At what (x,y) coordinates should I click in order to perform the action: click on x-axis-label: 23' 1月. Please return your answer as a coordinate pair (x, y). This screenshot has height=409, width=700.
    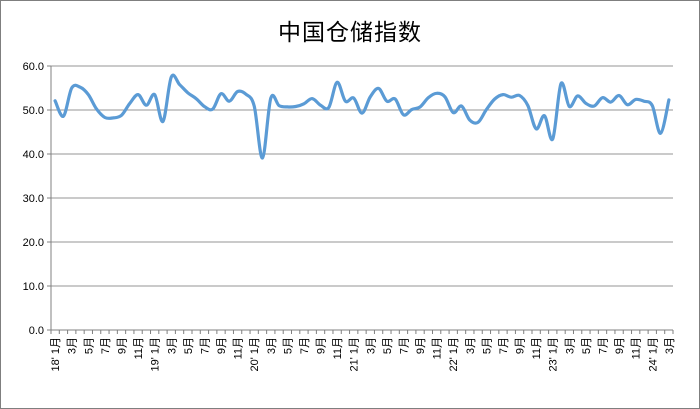
    Looking at the image, I should click on (554, 354).